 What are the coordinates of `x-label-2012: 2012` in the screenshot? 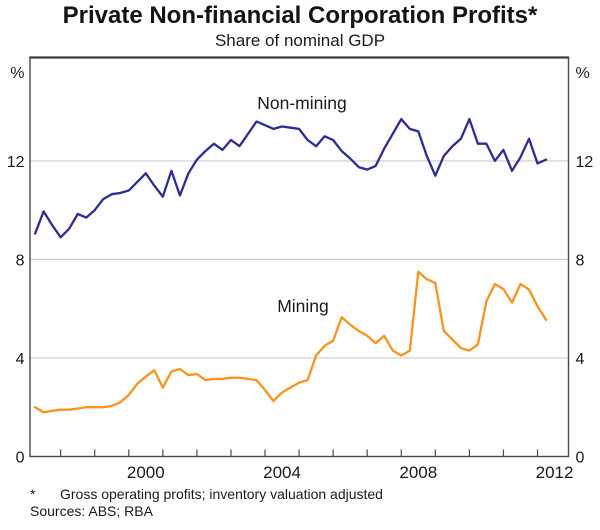 It's located at (555, 472).